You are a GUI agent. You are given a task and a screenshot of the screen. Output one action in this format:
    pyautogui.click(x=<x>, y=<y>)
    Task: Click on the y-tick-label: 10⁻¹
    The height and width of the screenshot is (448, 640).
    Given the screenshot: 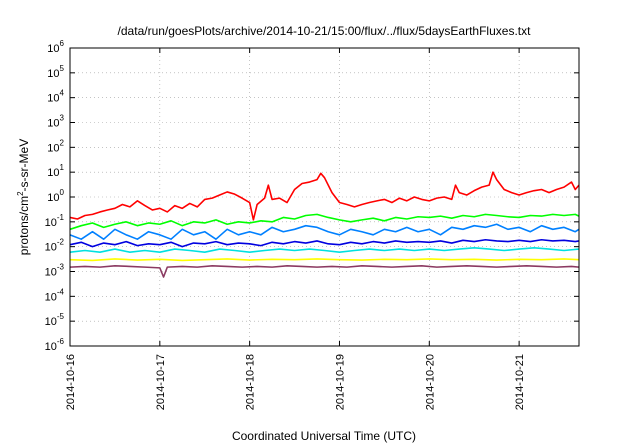 What is the action you would take?
    pyautogui.click(x=55, y=221)
    